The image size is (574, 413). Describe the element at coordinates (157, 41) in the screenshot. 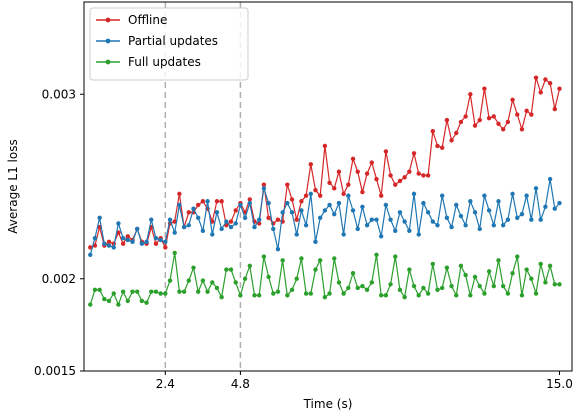

I see `legend-item: Partial updates` at that location.